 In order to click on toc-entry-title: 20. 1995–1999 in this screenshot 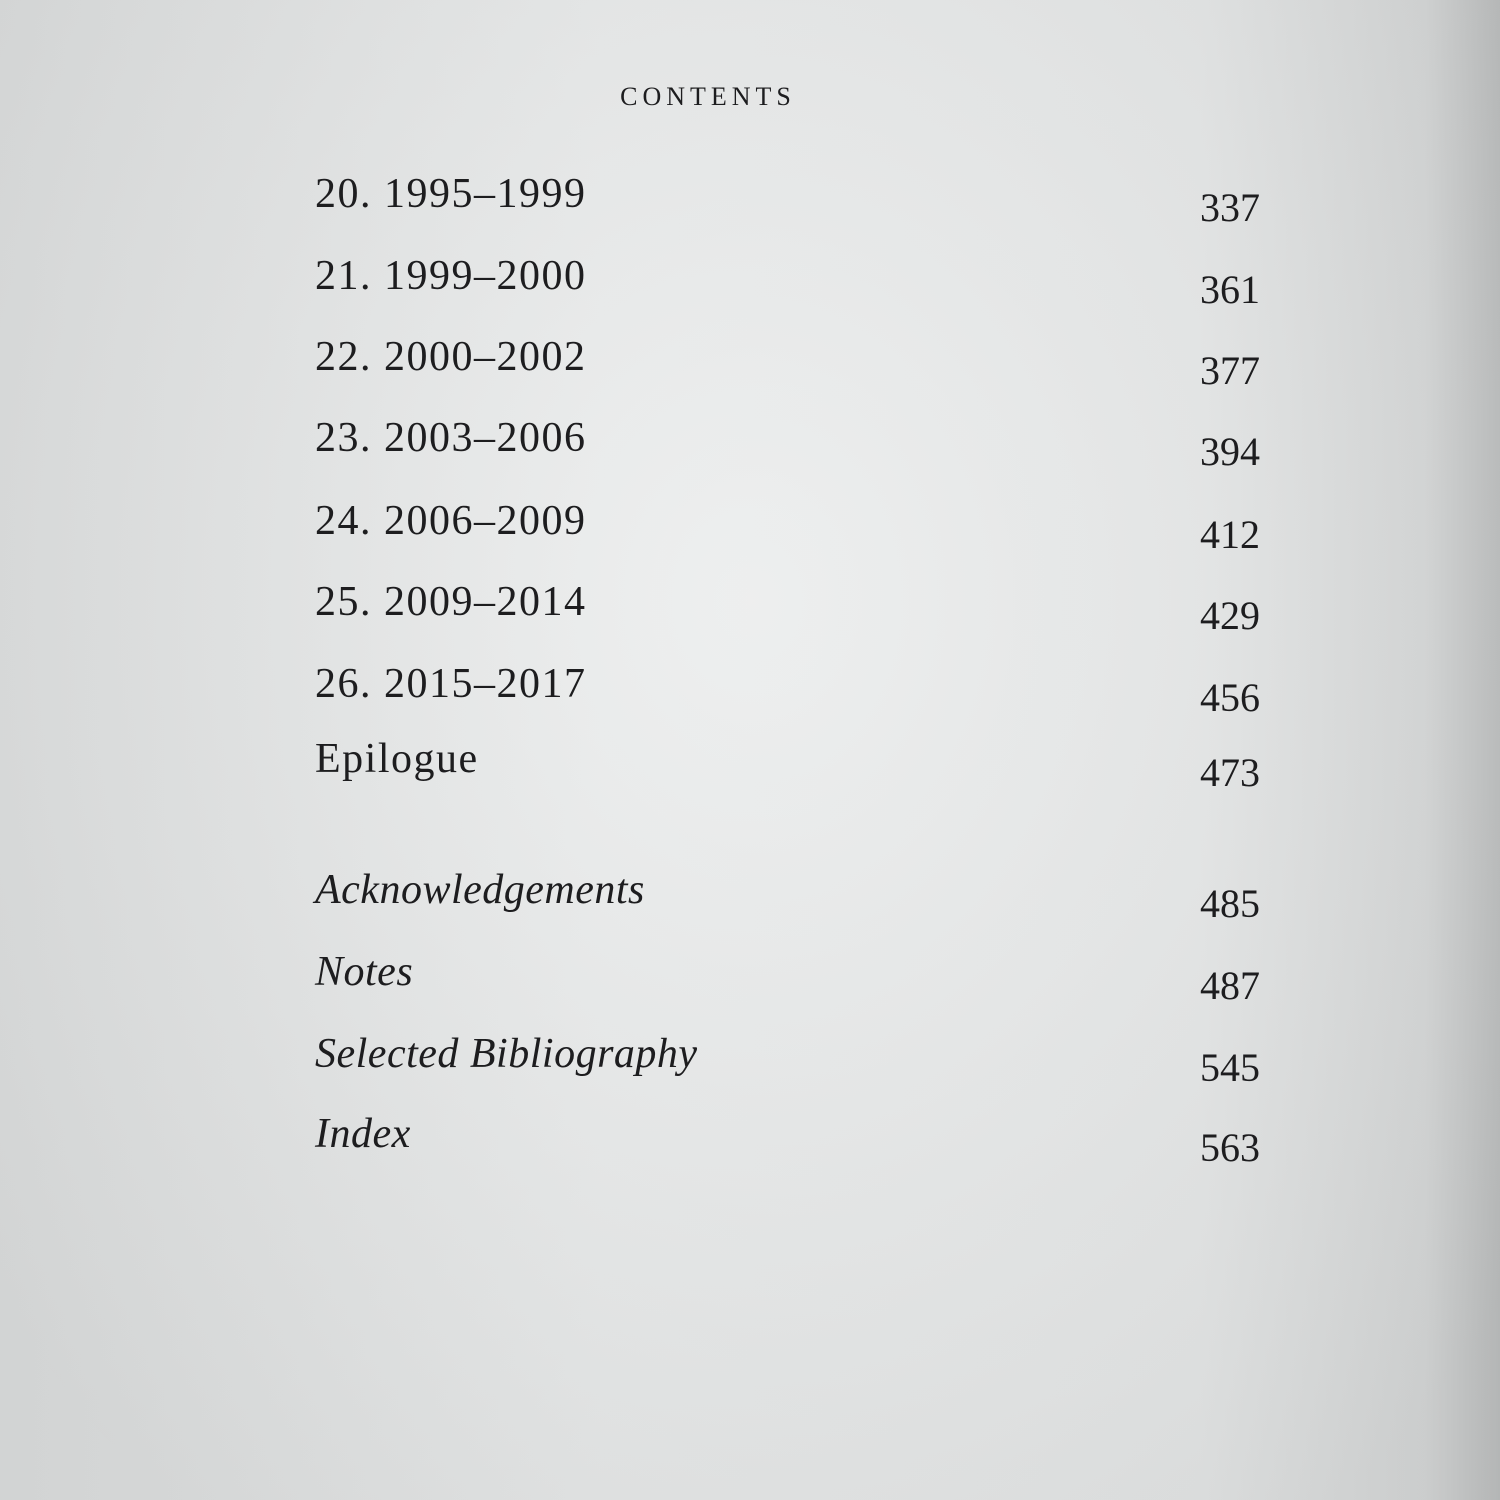, I will do `click(451, 194)`.